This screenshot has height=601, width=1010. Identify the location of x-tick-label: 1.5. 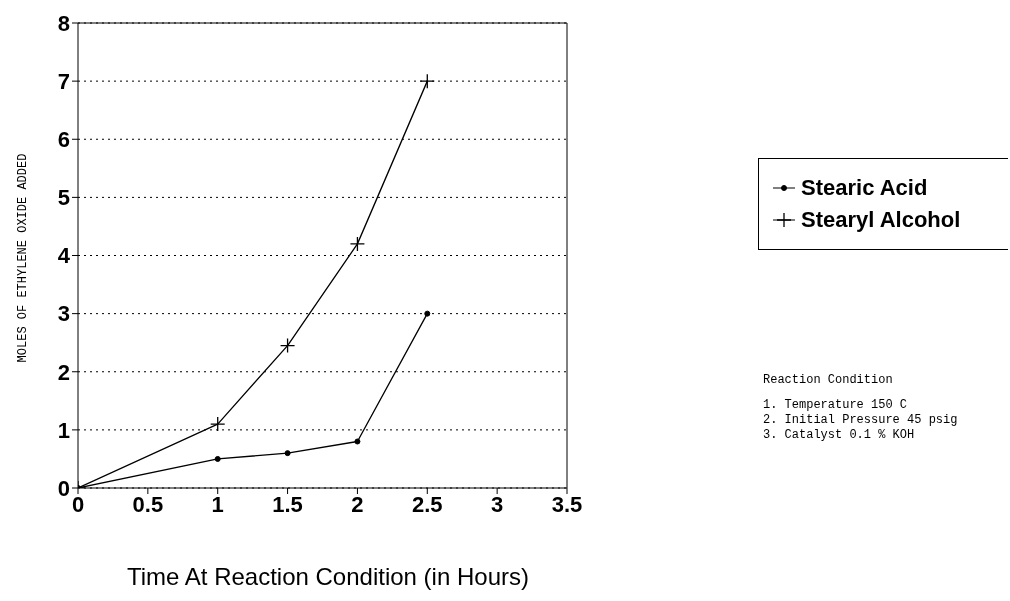
(287, 504).